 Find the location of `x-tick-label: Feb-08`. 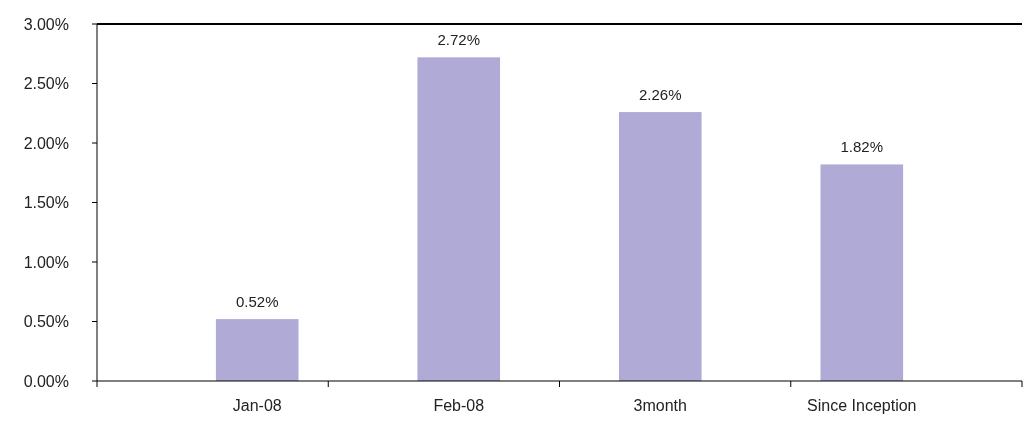

x-tick-label: Feb-08 is located at coordinates (459, 405).